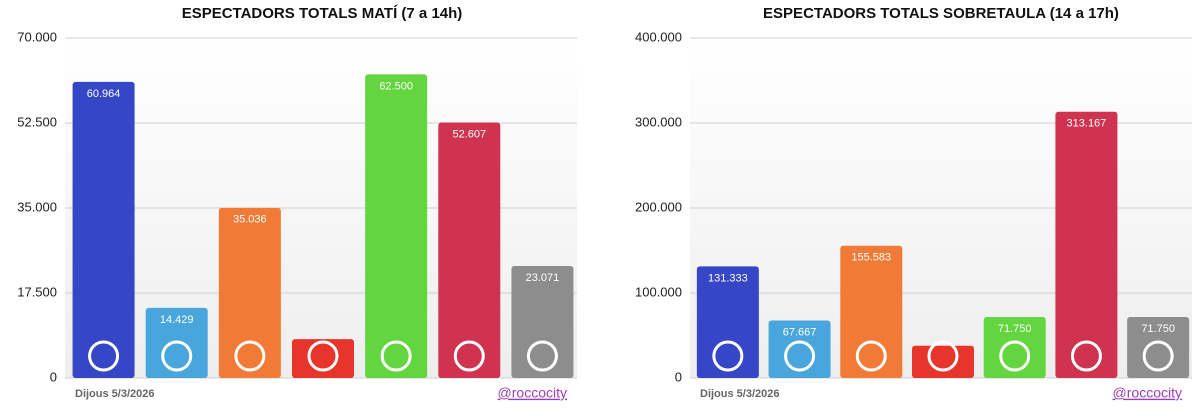 The image size is (1200, 416). What do you see at coordinates (658, 36) in the screenshot?
I see `y-tick-label: 400.000` at bounding box center [658, 36].